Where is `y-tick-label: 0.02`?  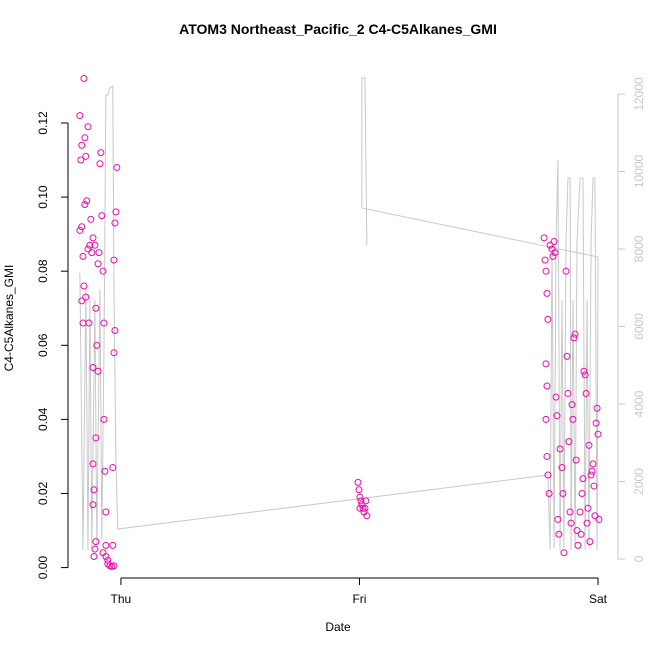 y-tick-label: 0.02 is located at coordinates (43, 493).